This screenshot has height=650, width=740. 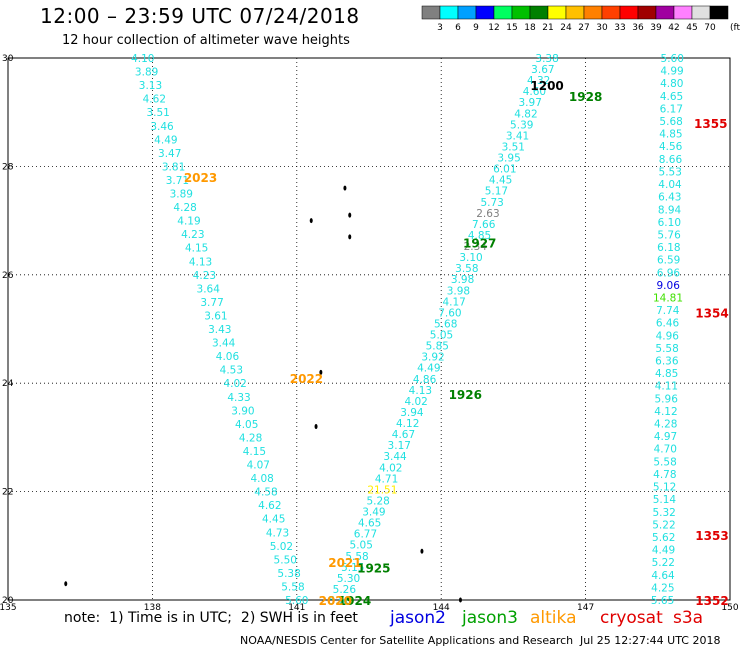 I want to click on wave-height-value: 4.23, so click(x=204, y=276).